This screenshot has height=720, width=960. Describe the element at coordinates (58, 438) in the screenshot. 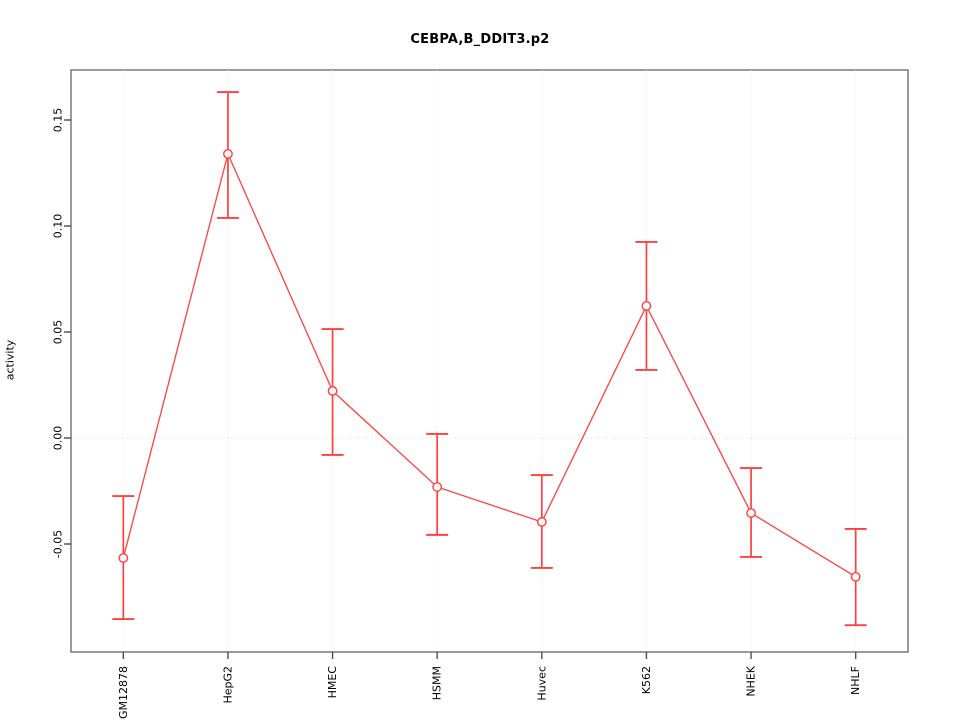

I see `y-tick-label: 0.00` at that location.